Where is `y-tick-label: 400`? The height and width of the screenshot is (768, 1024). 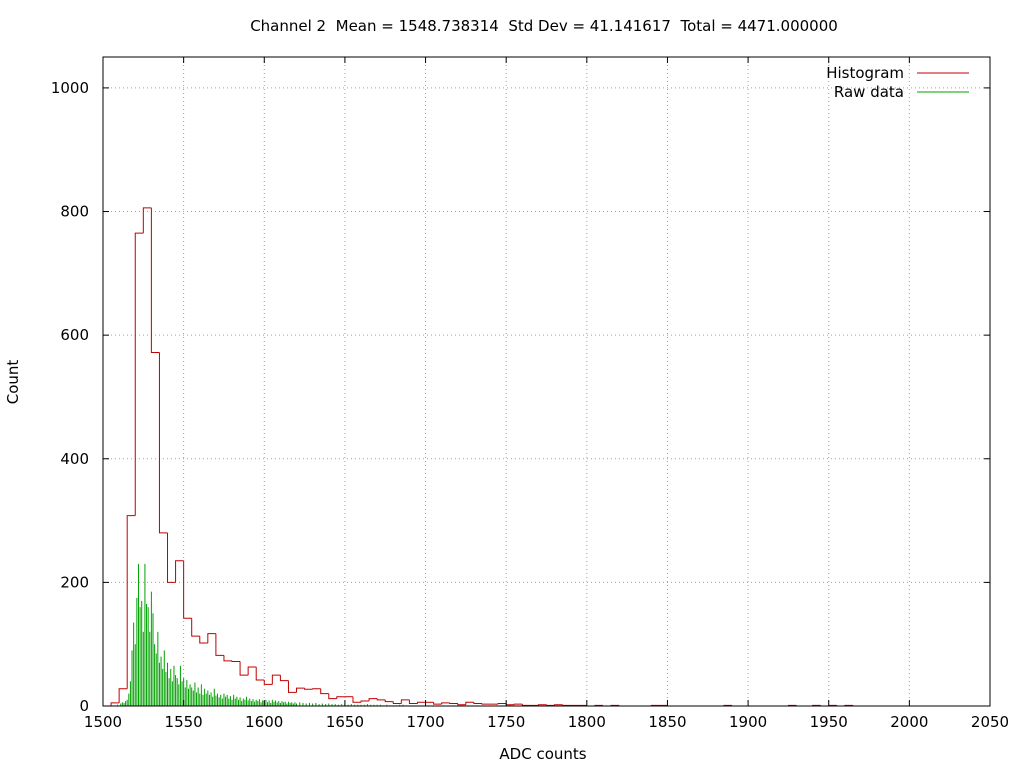
y-tick-label: 400 is located at coordinates (74, 459).